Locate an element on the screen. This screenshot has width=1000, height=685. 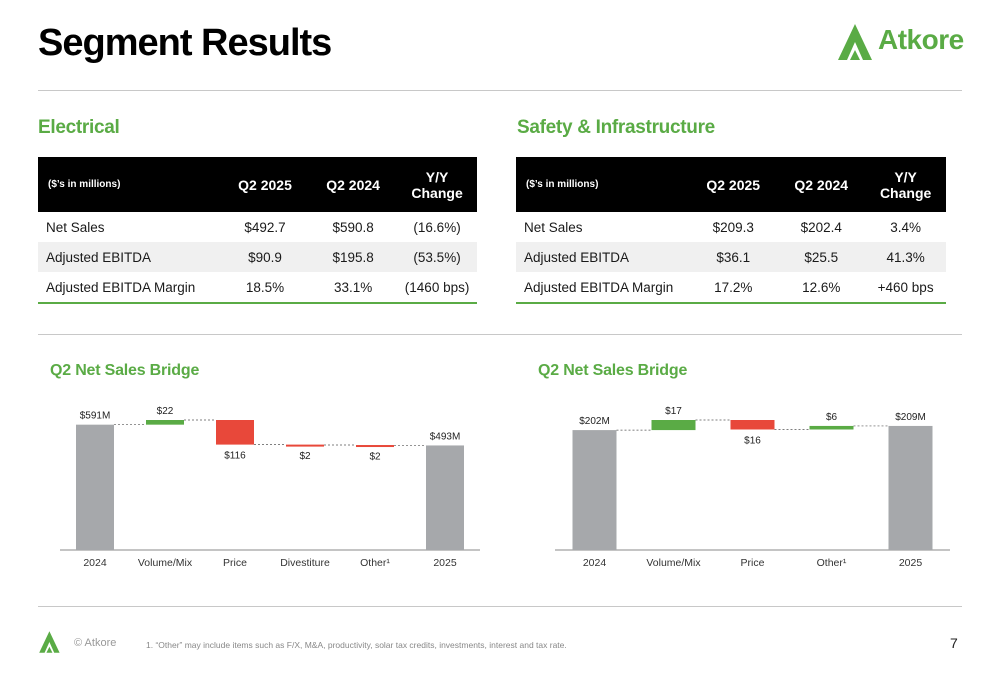
data-label: $22 is located at coordinates (165, 411).